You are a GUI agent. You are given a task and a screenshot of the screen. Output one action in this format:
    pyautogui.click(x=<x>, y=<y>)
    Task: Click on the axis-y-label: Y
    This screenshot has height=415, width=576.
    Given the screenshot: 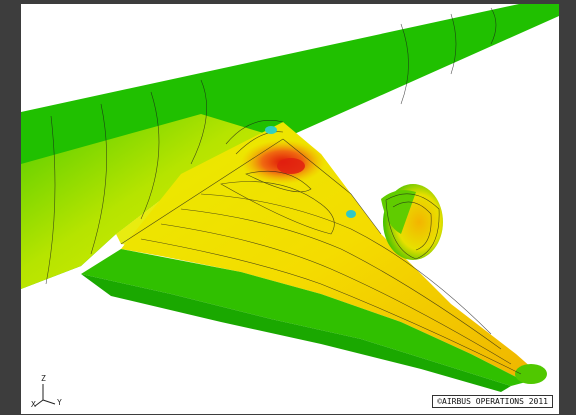 What is the action you would take?
    pyautogui.click(x=59, y=402)
    